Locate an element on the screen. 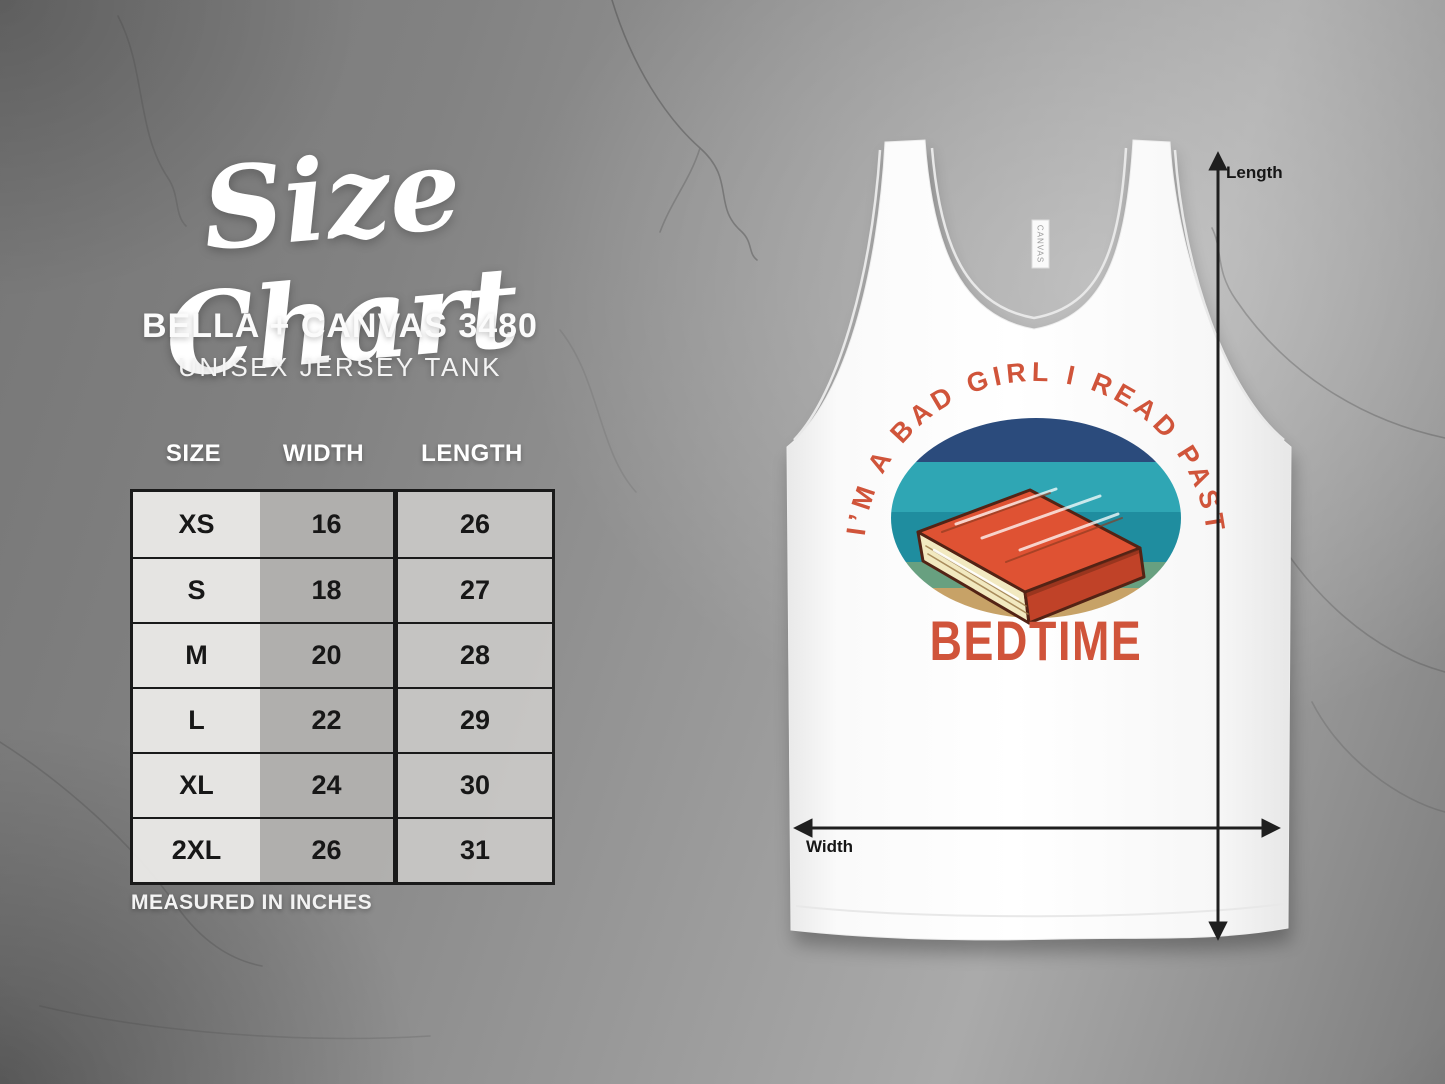 The image size is (1445, 1084). table-row: 2XL 26 is located at coordinates (263, 849).